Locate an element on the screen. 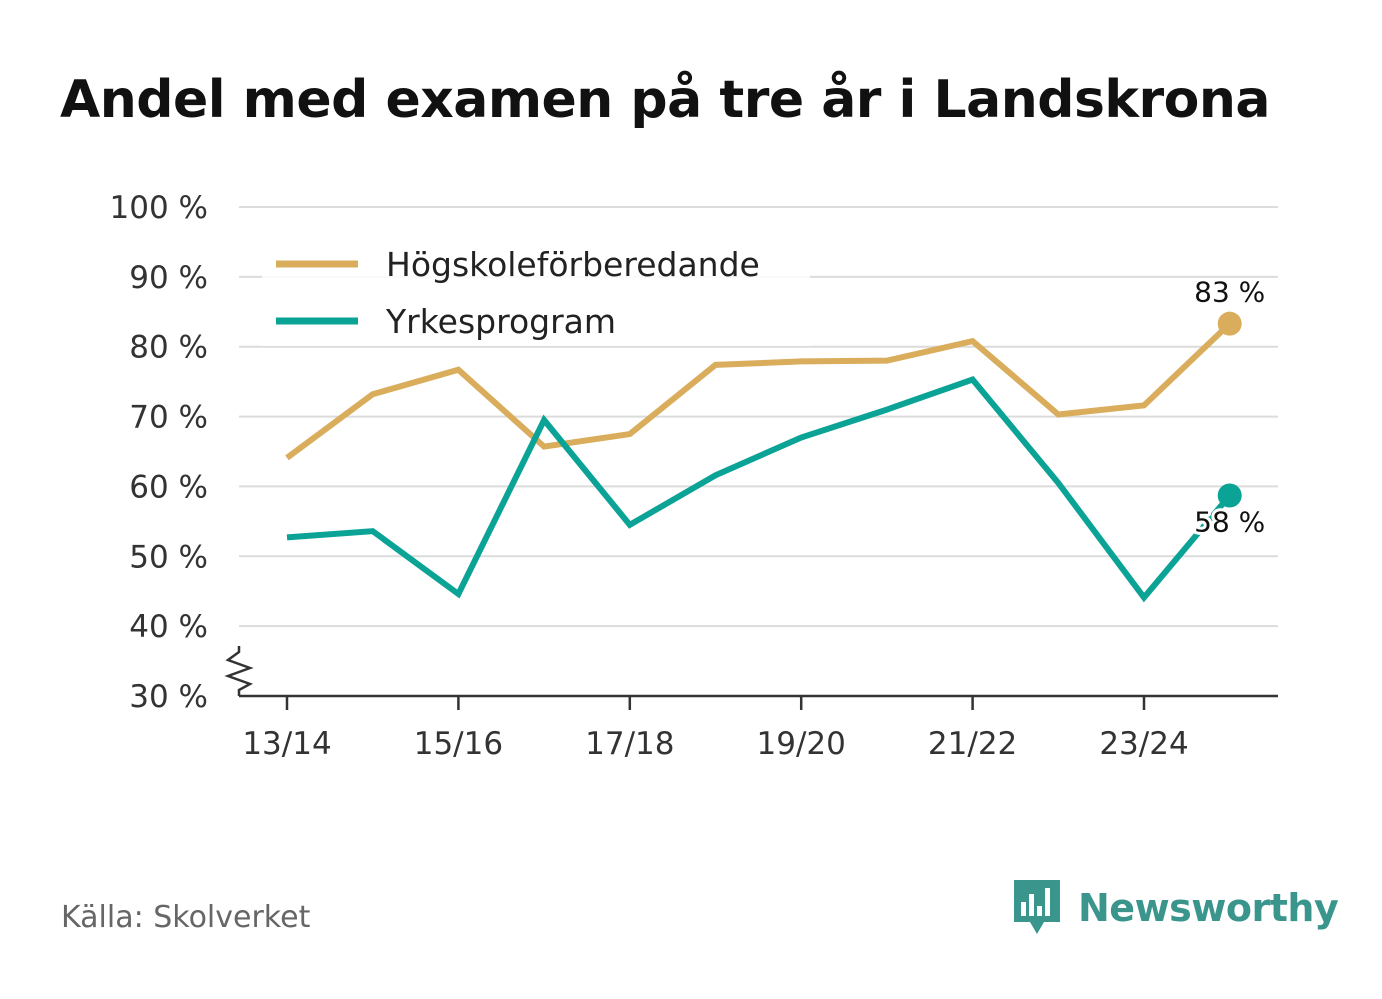  x-tick-label: 15/16 is located at coordinates (458, 744).